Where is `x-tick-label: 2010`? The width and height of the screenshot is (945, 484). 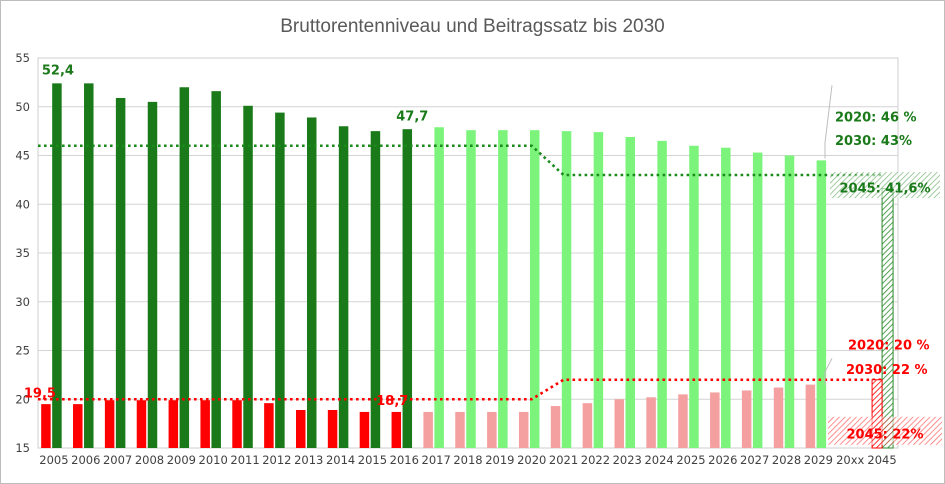 x-tick-label: 2010 is located at coordinates (213, 460).